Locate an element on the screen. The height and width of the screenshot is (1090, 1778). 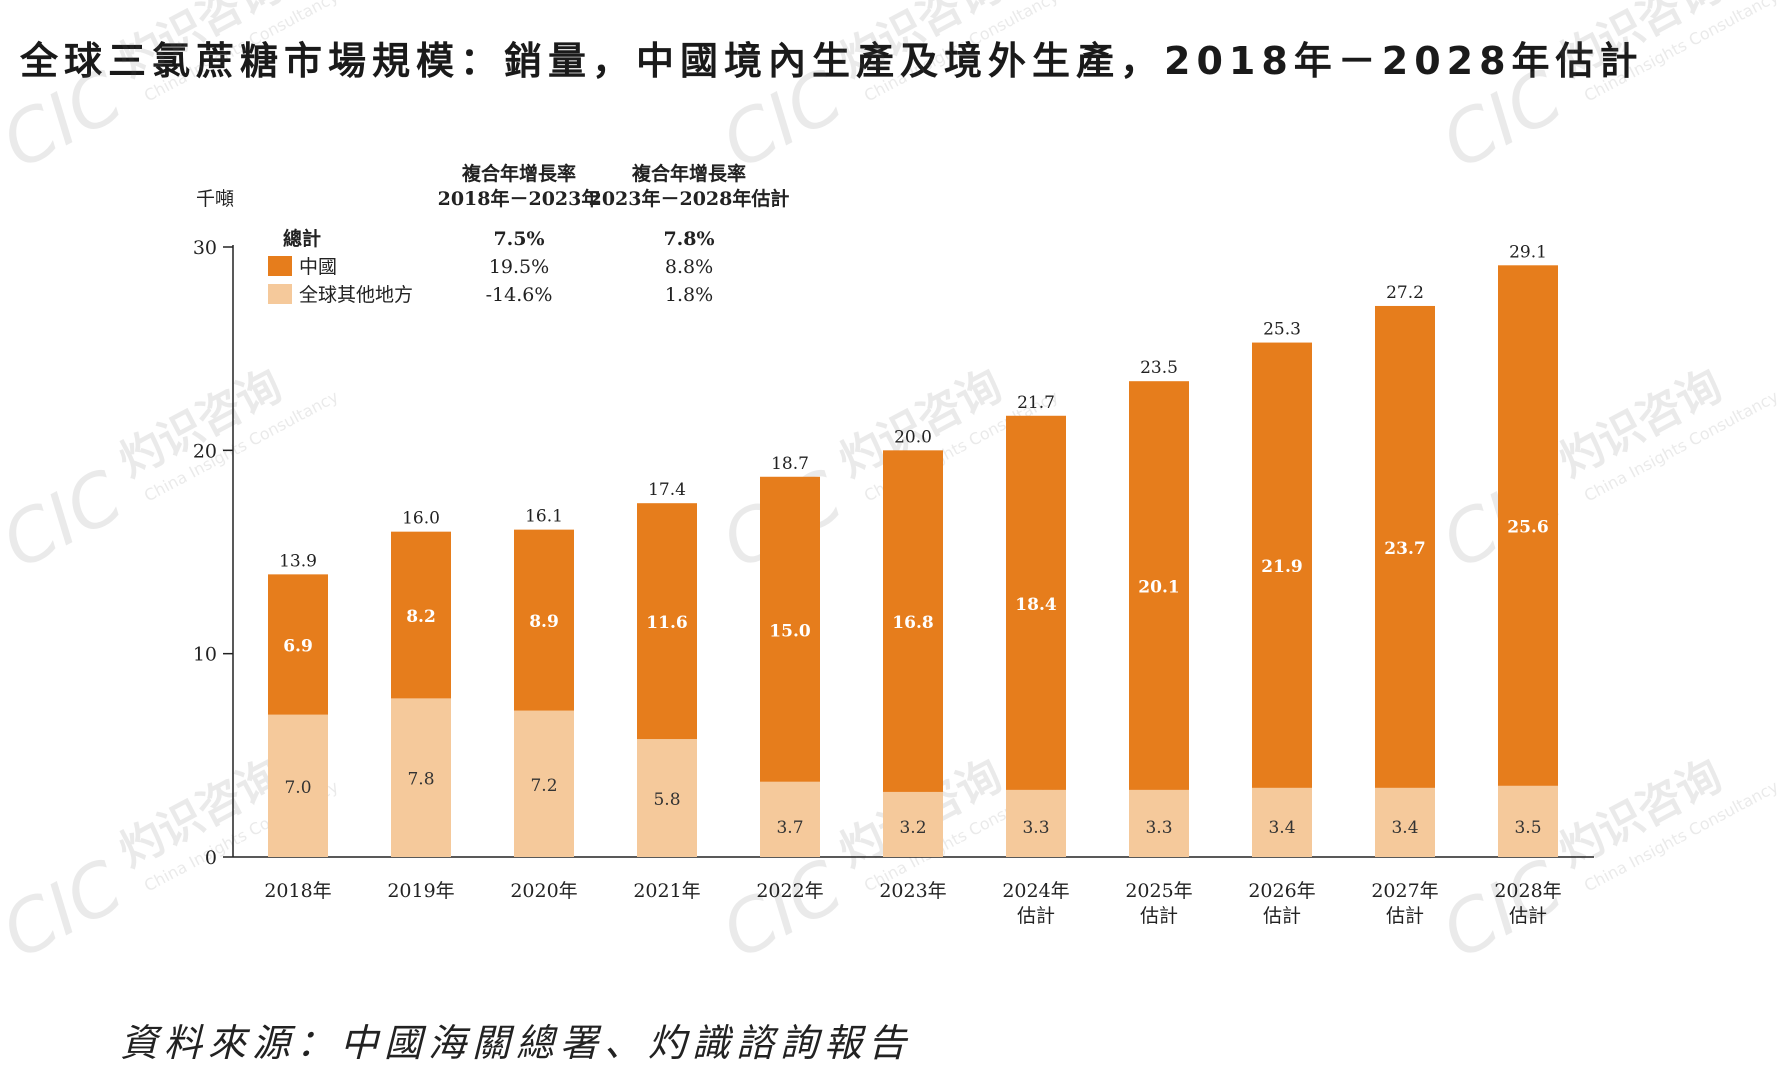
source-note: 資料來源：中國海關總署、灼識諮詢報告 is located at coordinates (516, 1043).